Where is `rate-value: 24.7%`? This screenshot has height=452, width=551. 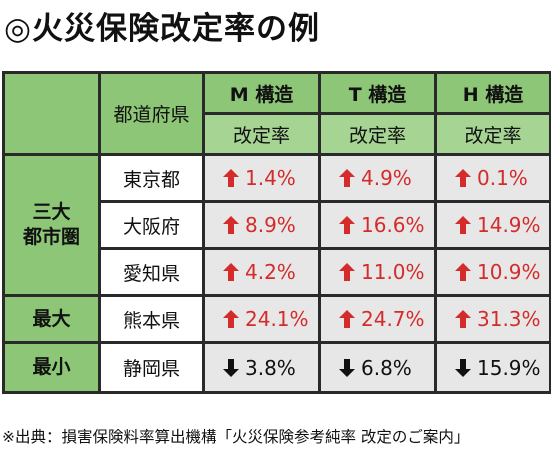
rate-value: 24.7% is located at coordinates (382, 319).